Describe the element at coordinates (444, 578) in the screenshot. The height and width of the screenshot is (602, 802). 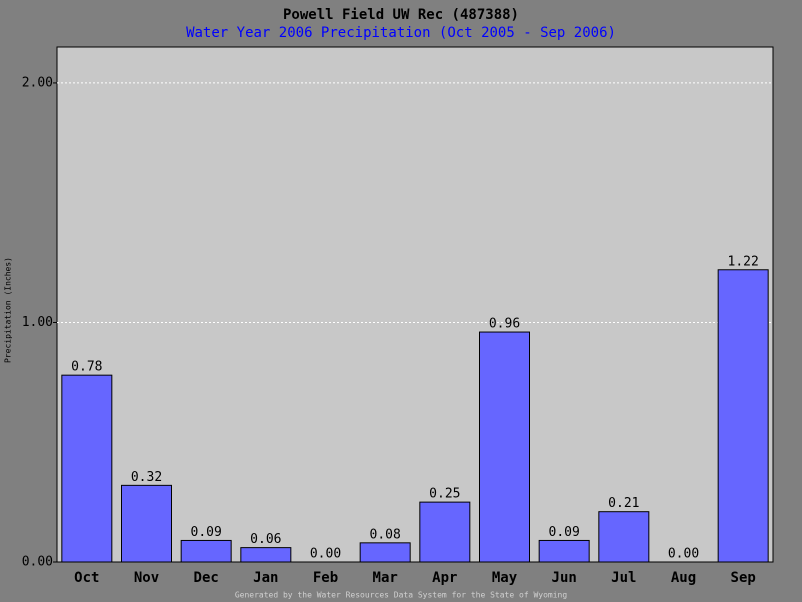
I see `x-tick-label: Apr` at that location.